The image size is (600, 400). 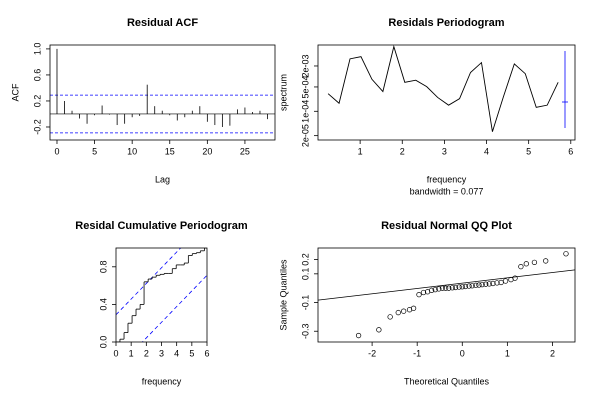 What do you see at coordinates (305, 303) in the screenshot?
I see `y-tick-label: -0.1` at bounding box center [305, 303].